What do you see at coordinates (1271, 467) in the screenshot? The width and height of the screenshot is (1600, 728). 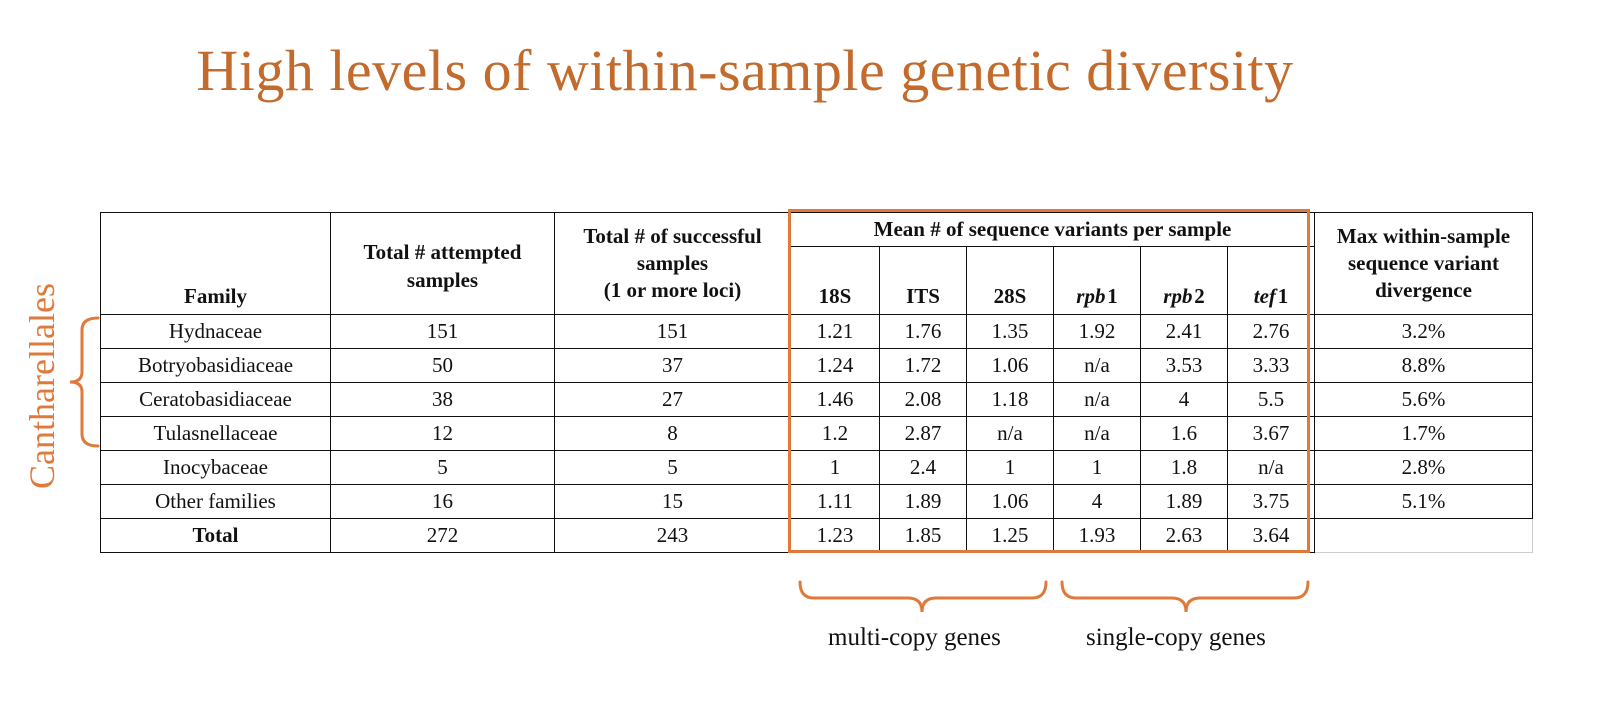 I see `cell-tef1: n/a` at bounding box center [1271, 467].